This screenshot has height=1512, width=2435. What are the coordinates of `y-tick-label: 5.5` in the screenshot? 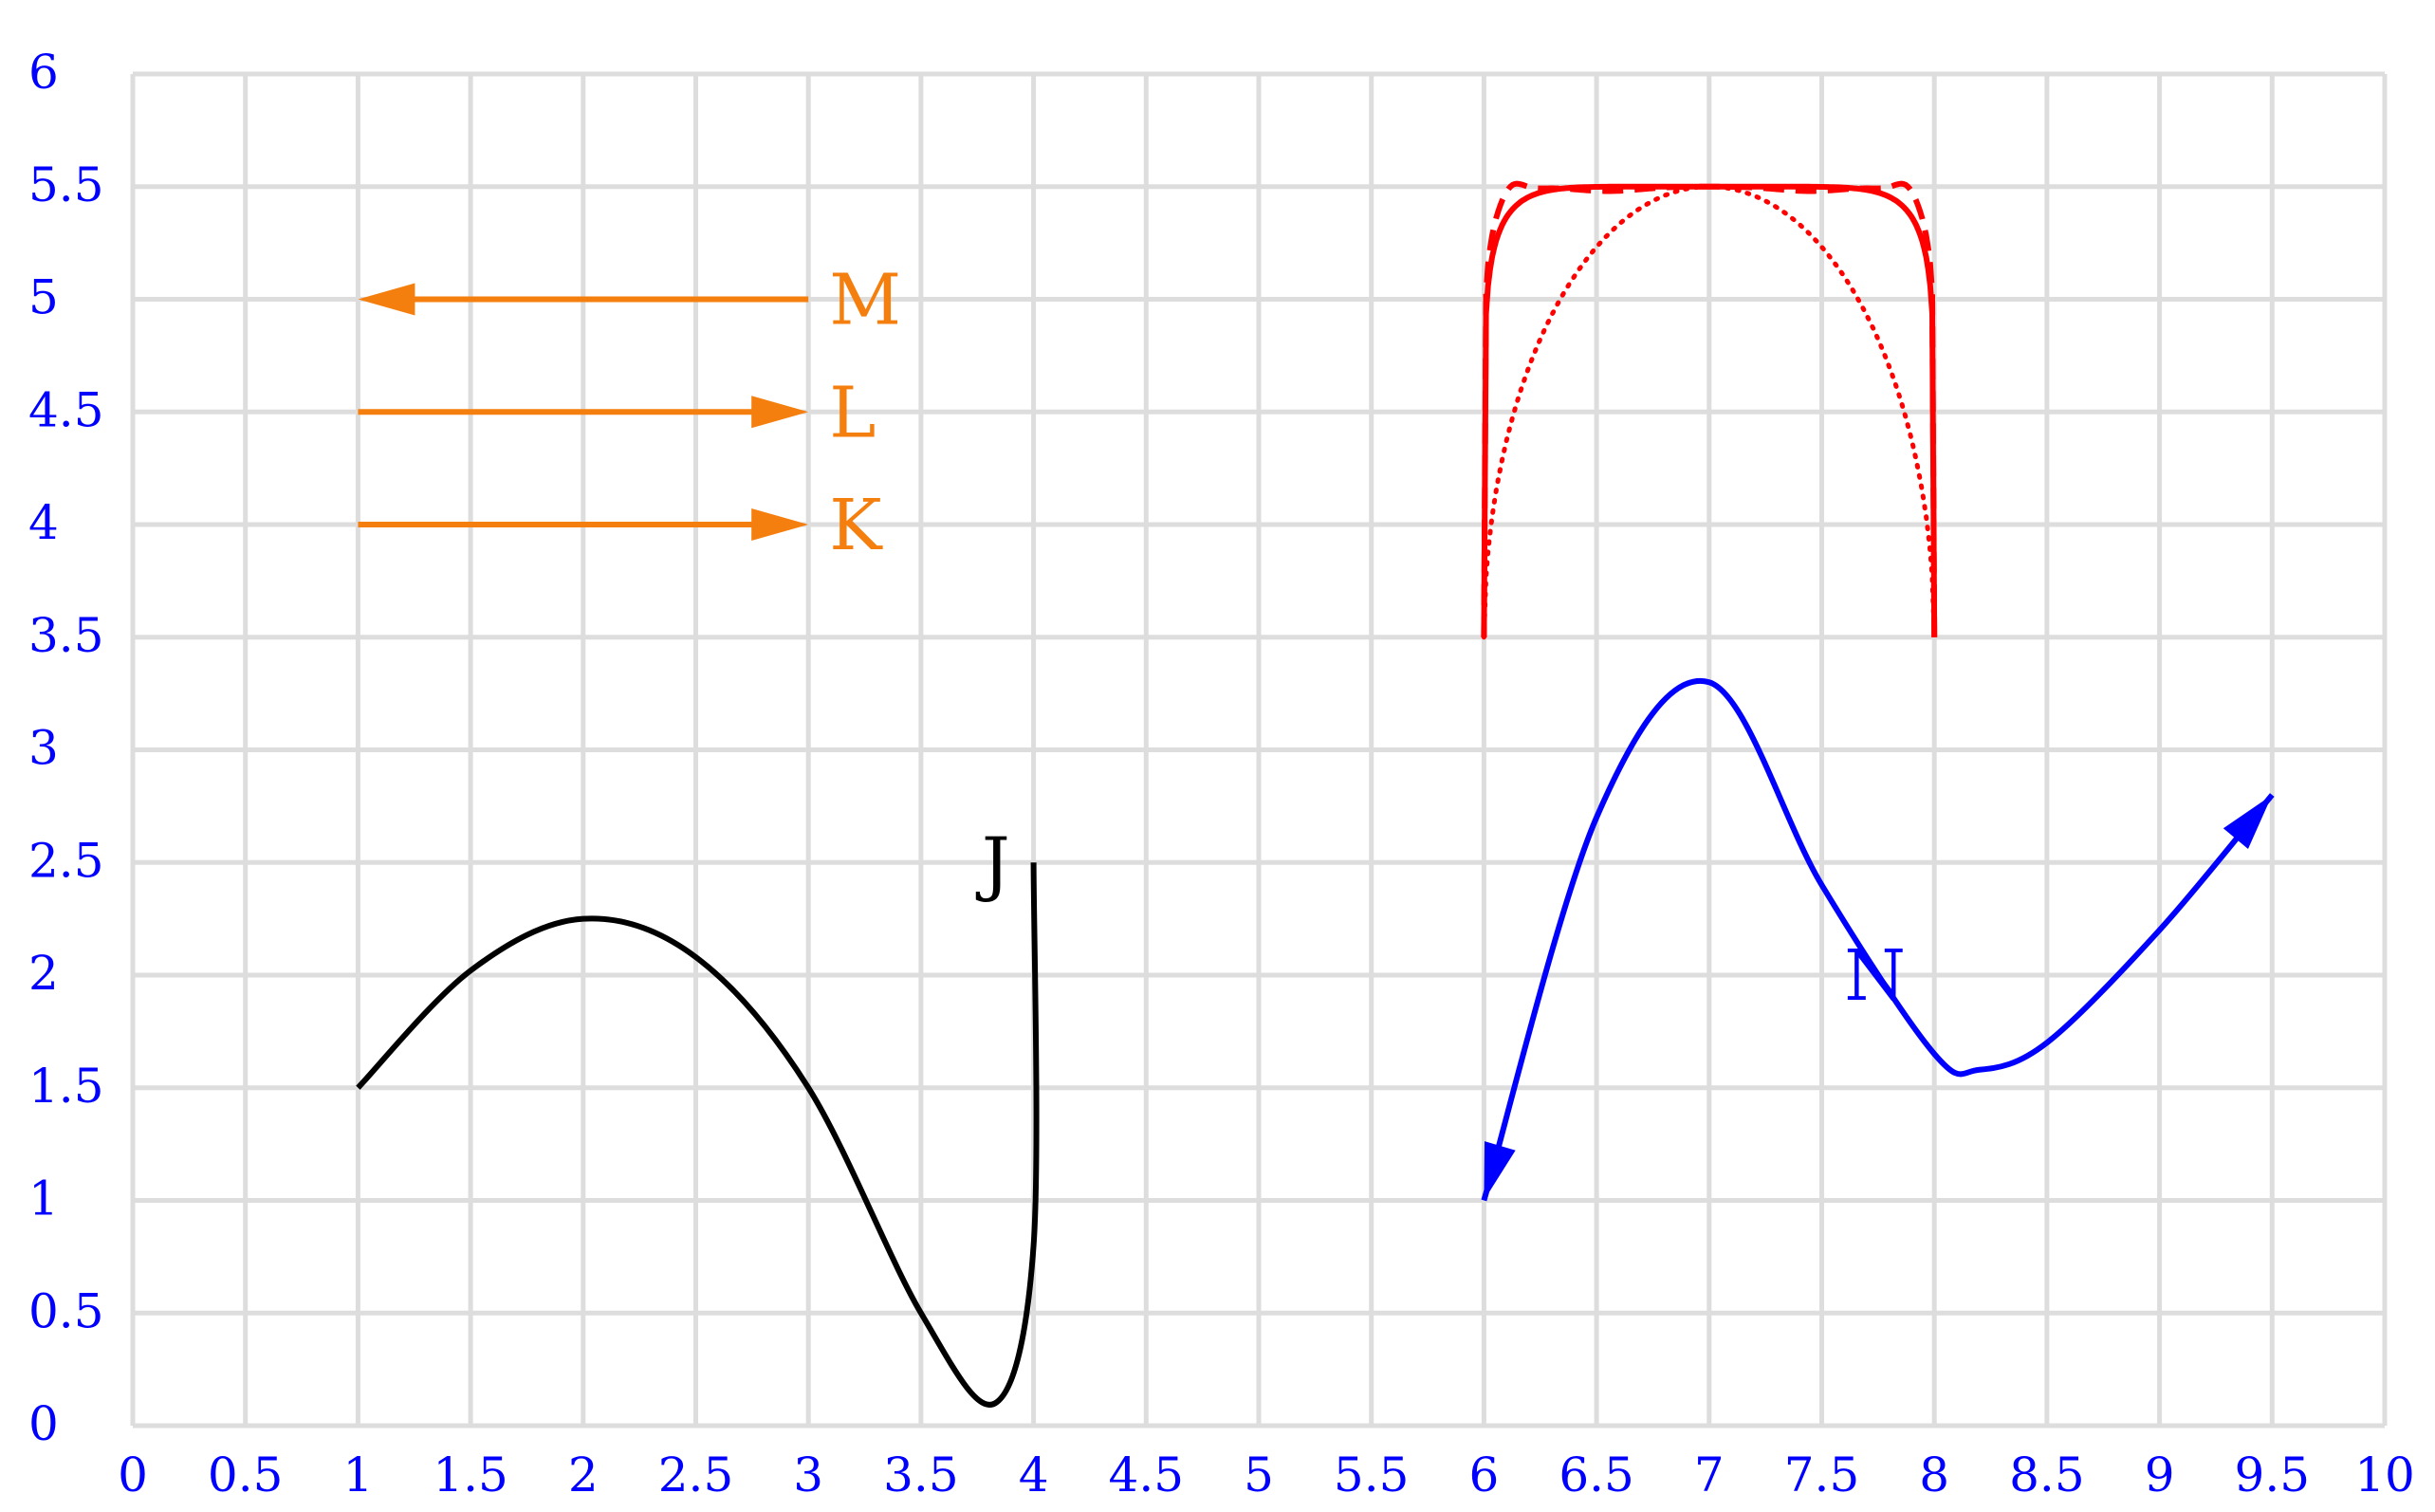 It's located at (66, 184).